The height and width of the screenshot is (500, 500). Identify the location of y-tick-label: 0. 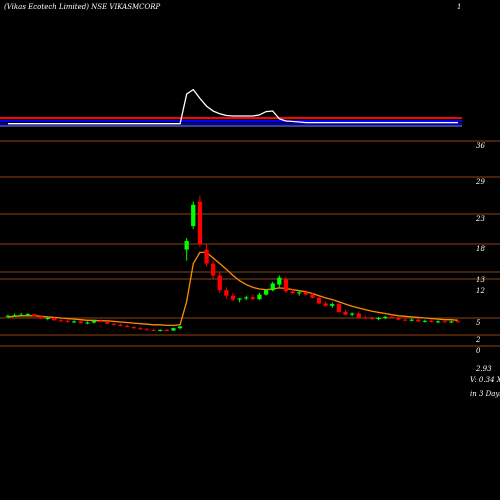
(478, 351).